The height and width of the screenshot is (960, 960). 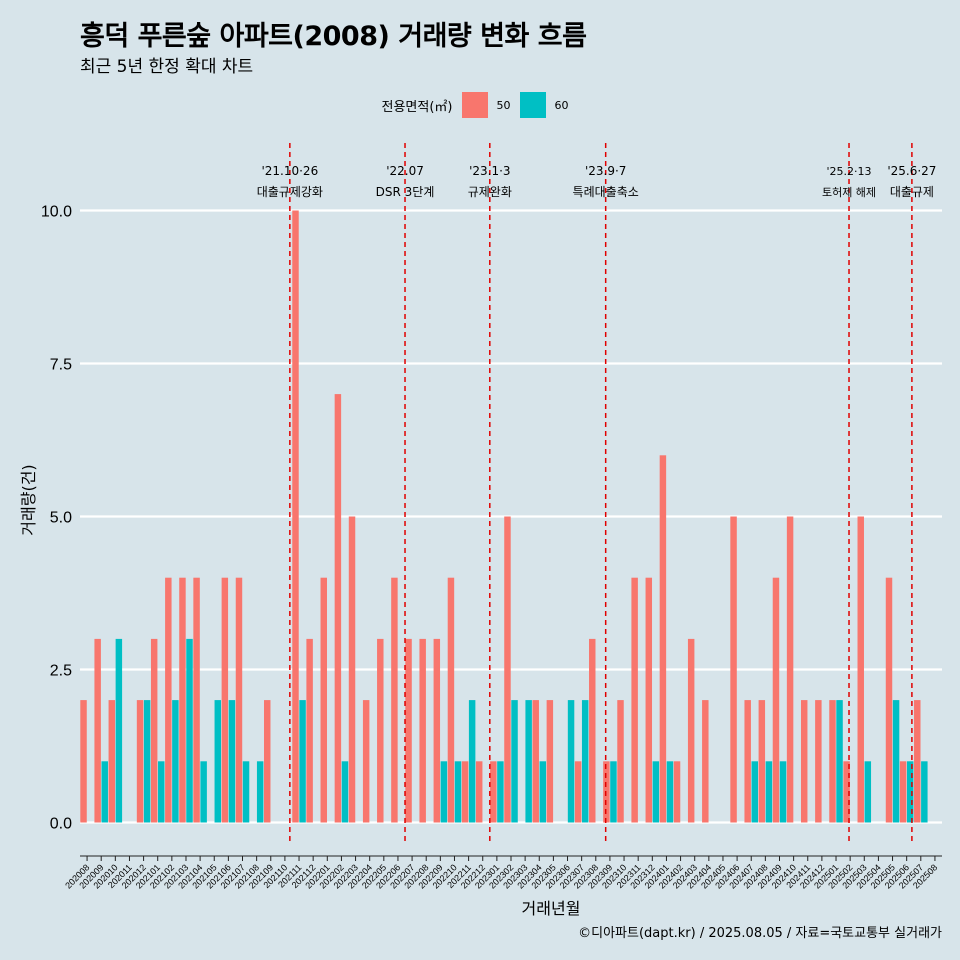 What do you see at coordinates (61, 671) in the screenshot?
I see `y-tick-label: 2.5` at bounding box center [61, 671].